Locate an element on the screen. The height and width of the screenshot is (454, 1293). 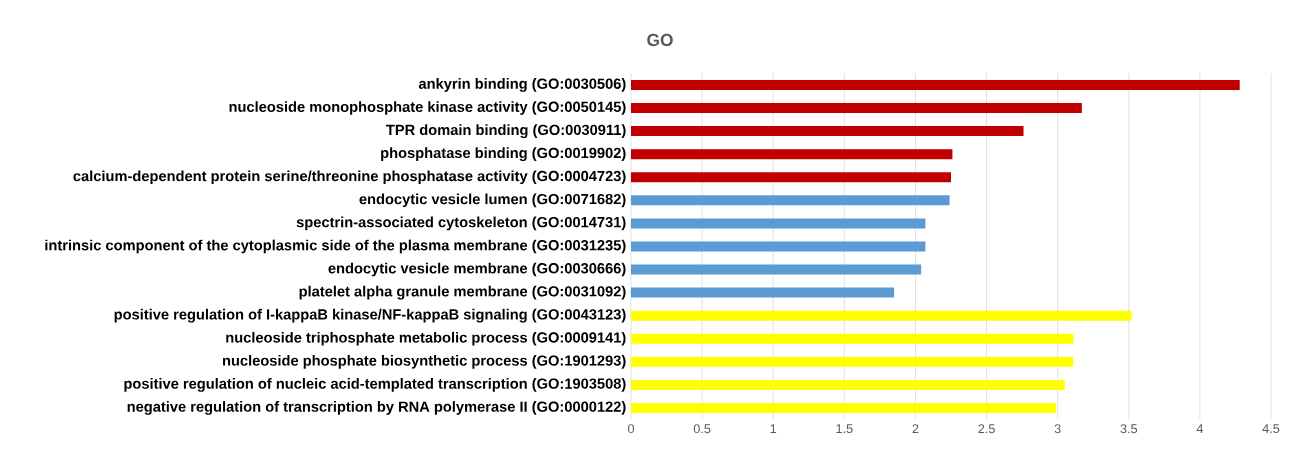
y-tick-label: platelet alpha granule membrane (GO:0031092) is located at coordinates (462, 292).